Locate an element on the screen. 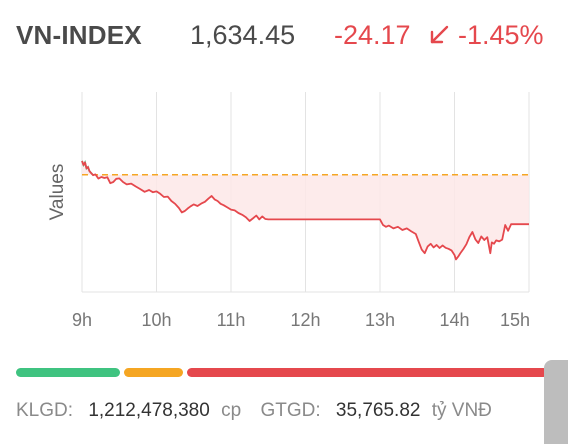  gtgd-label: GTGD: is located at coordinates (290, 410).